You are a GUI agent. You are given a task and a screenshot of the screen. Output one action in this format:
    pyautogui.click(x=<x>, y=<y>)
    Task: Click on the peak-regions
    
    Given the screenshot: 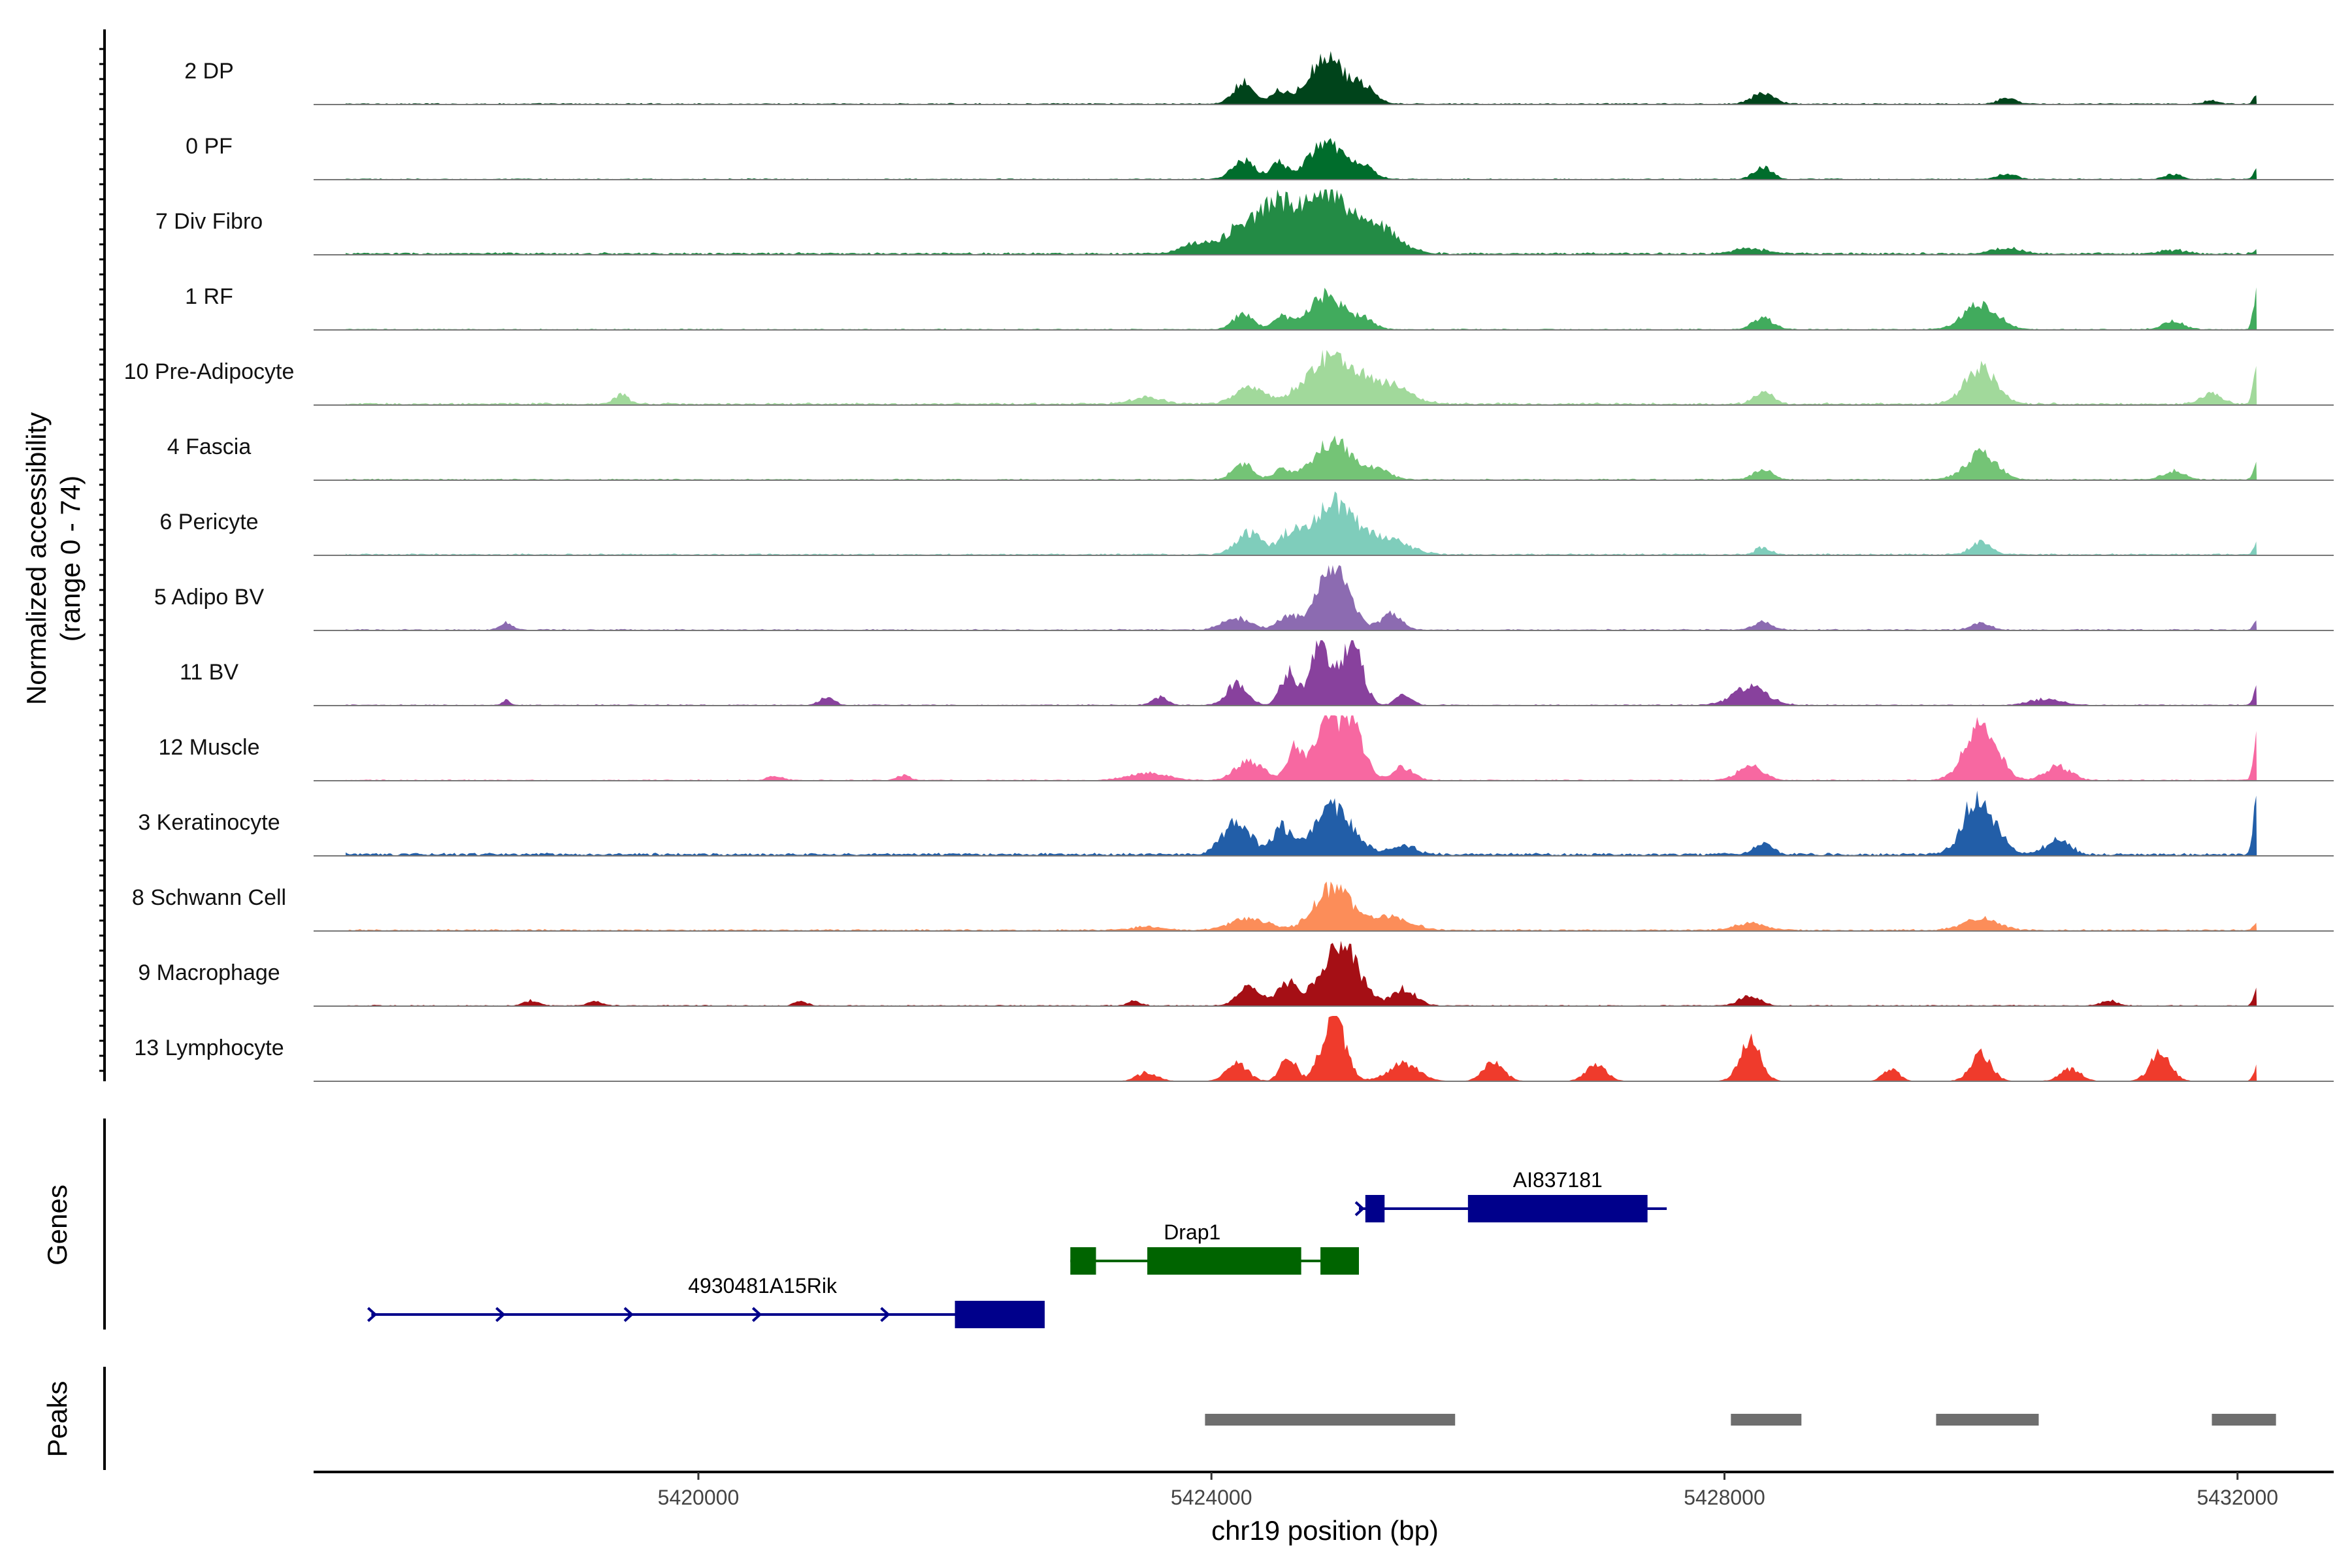 What is the action you would take?
    pyautogui.click(x=1740, y=1420)
    